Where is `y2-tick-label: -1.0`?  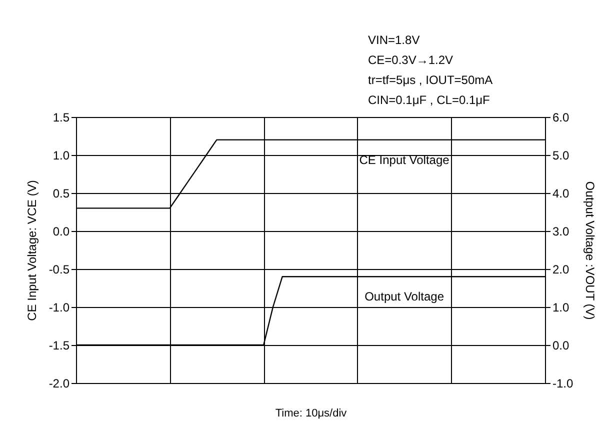 y2-tick-label: -1.0 is located at coordinates (563, 383).